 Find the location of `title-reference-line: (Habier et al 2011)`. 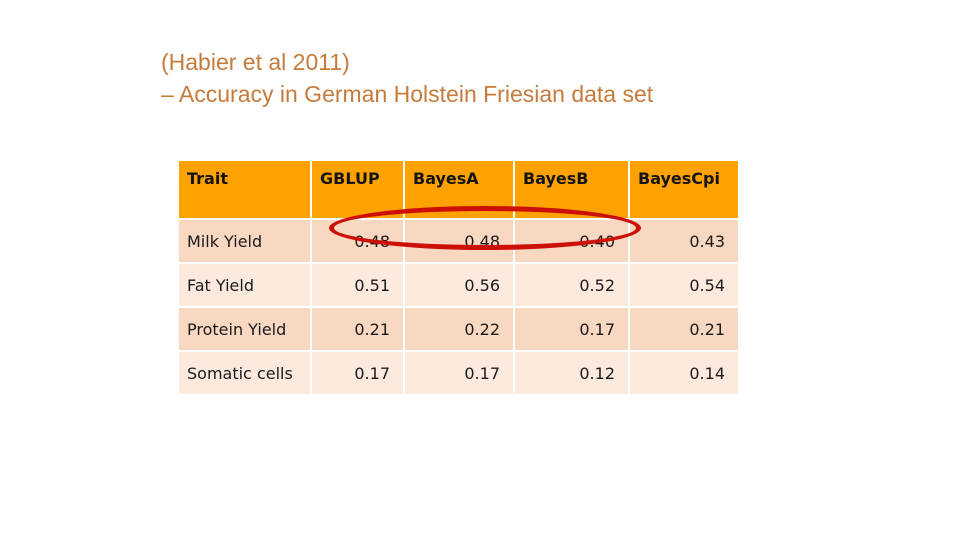

title-reference-line: (Habier et al 2011) is located at coordinates (255, 62).